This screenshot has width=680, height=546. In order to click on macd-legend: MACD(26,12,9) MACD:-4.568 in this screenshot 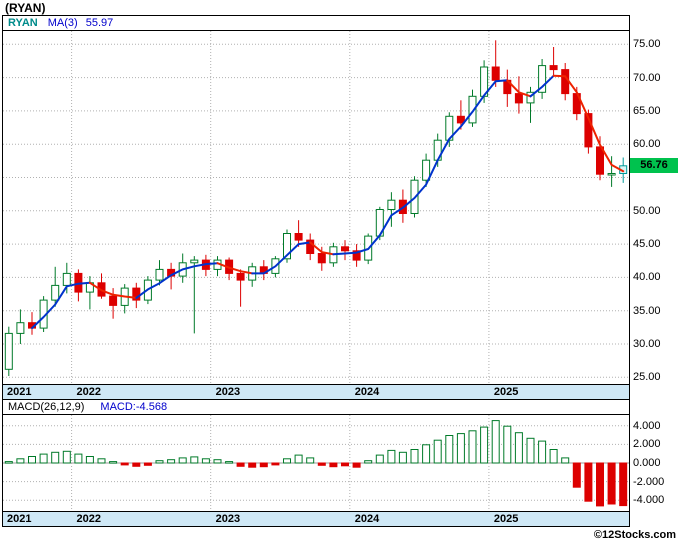, I will do `click(316, 407)`.